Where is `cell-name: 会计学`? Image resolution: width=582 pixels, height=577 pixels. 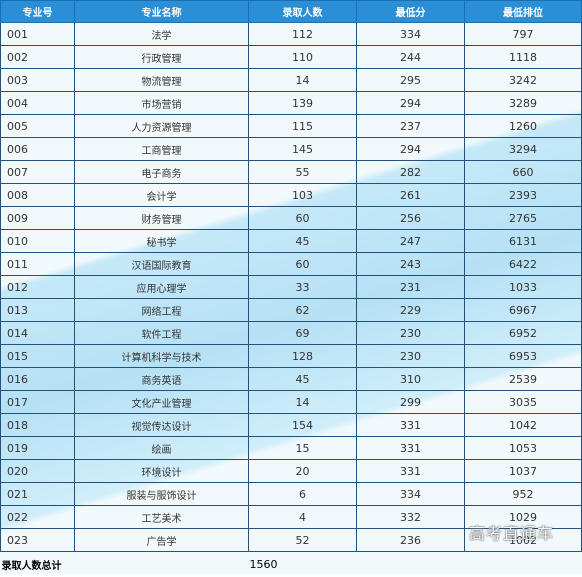
cell-name: 会计学 is located at coordinates (162, 195).